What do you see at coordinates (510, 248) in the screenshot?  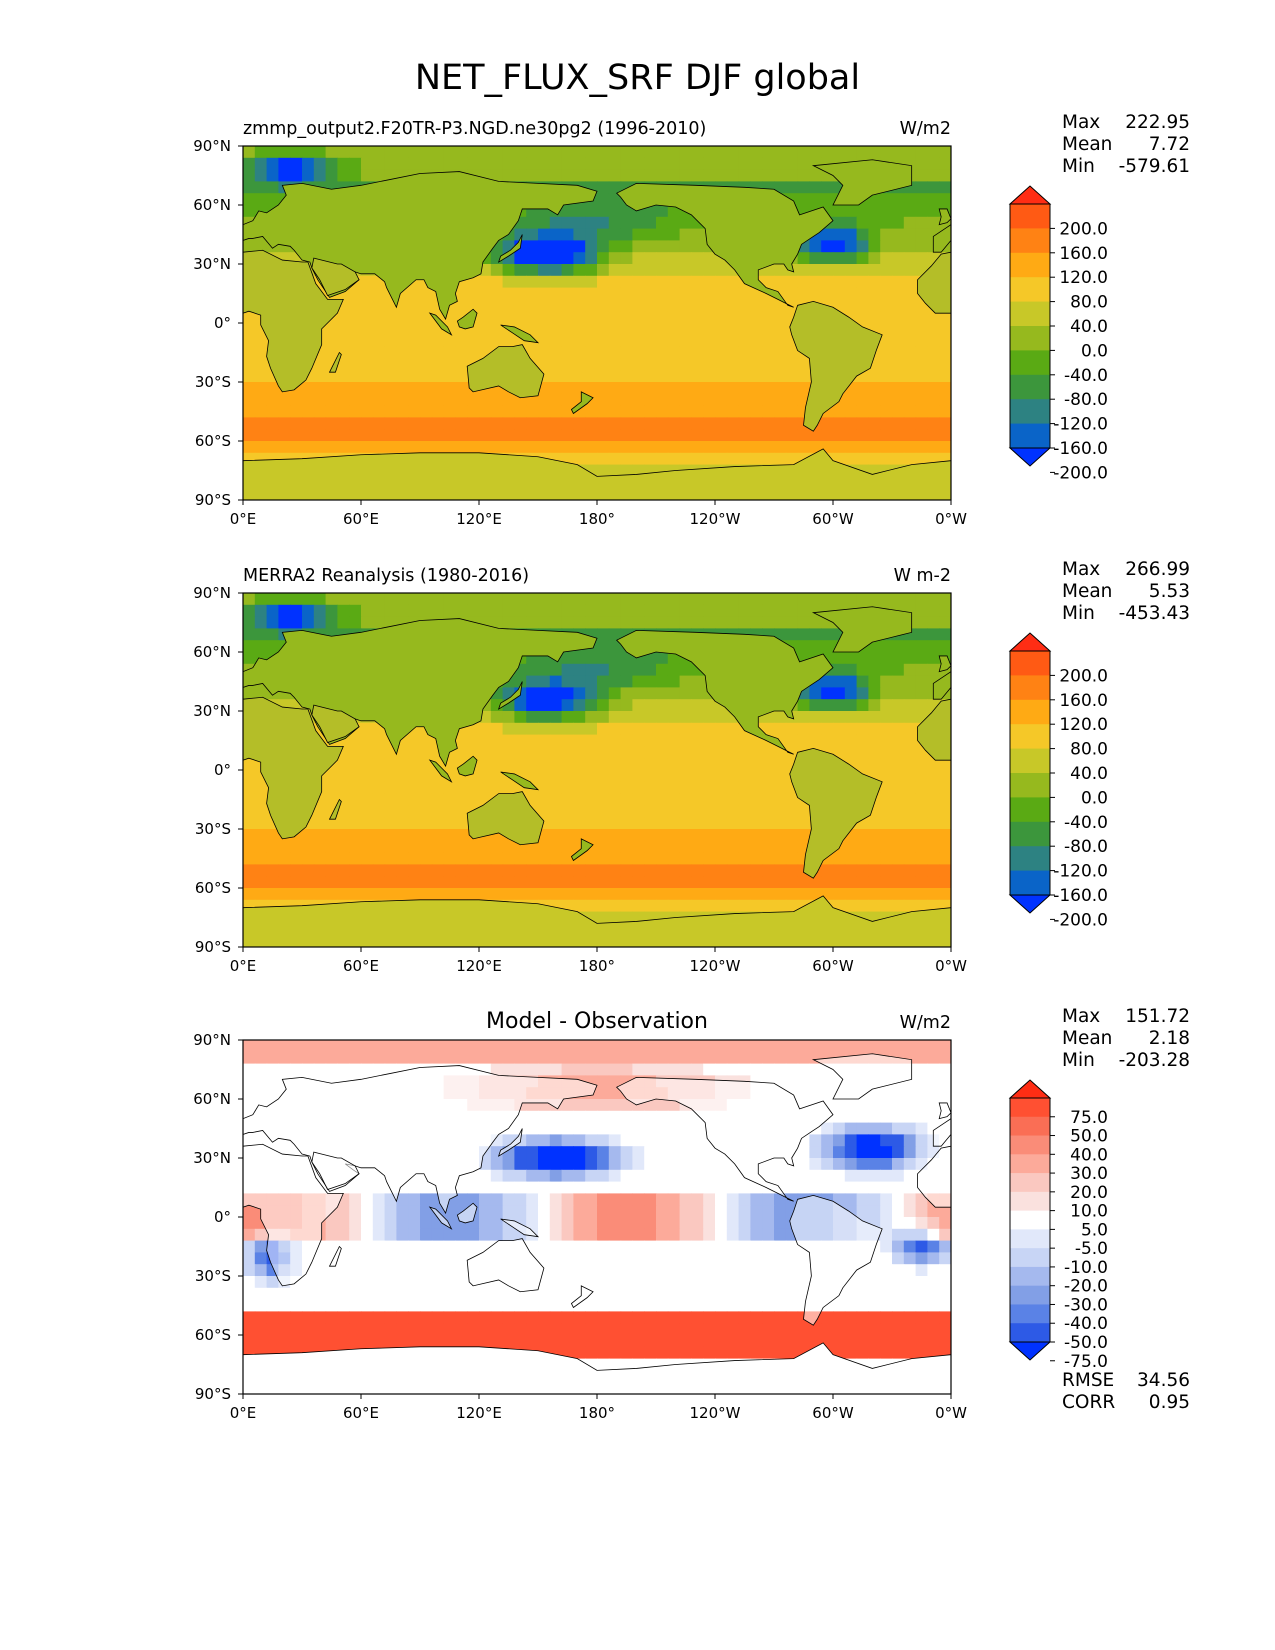 I see `landmass-japan` at bounding box center [510, 248].